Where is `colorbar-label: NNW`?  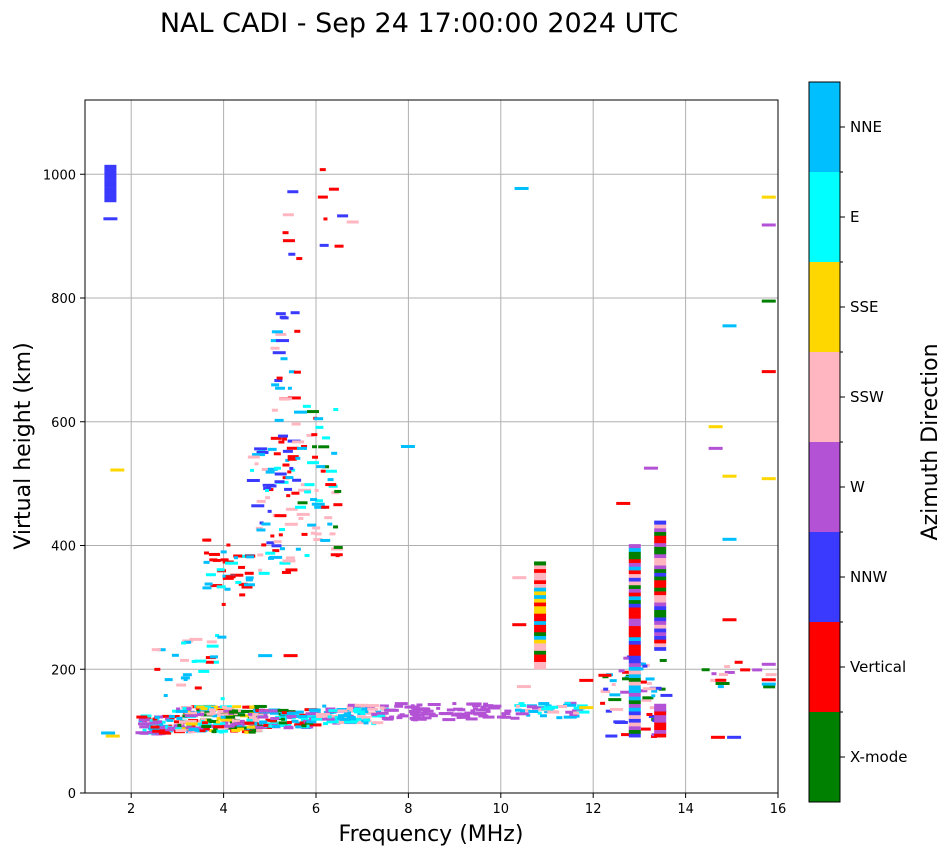 colorbar-label: NNW is located at coordinates (868, 577).